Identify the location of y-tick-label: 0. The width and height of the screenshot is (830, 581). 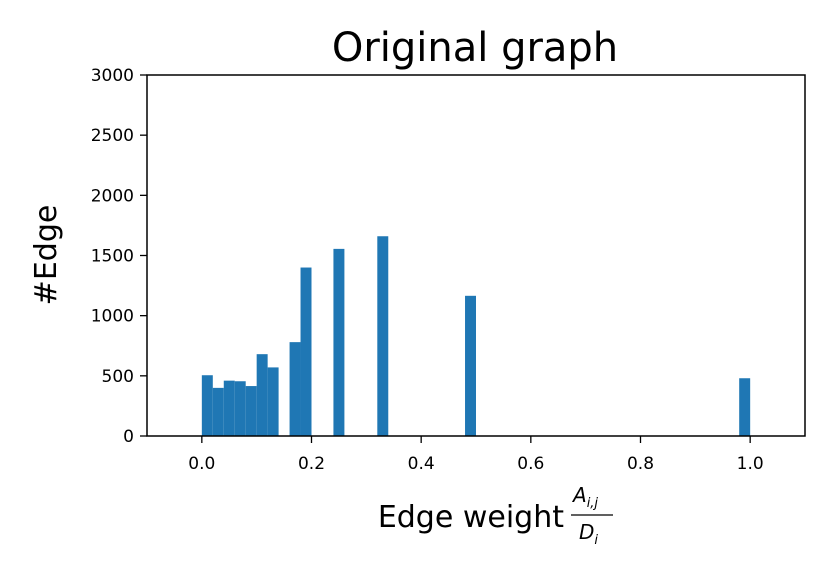
(128, 437).